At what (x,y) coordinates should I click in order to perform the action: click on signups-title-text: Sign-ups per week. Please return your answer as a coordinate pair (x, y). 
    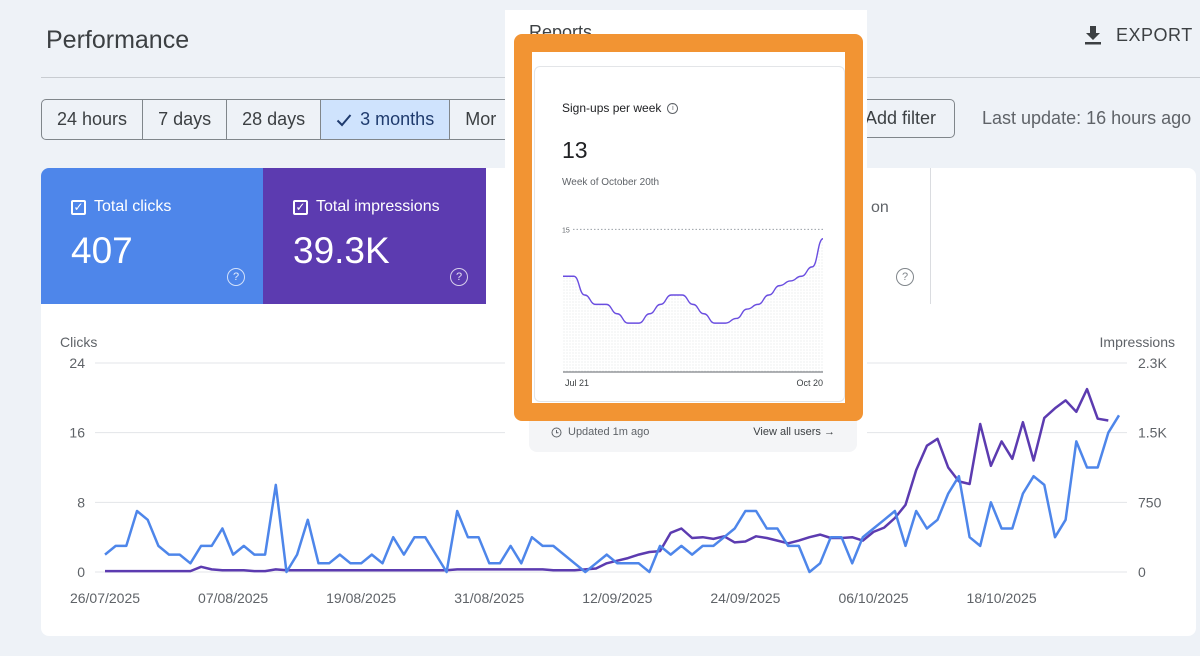
    Looking at the image, I should click on (612, 108).